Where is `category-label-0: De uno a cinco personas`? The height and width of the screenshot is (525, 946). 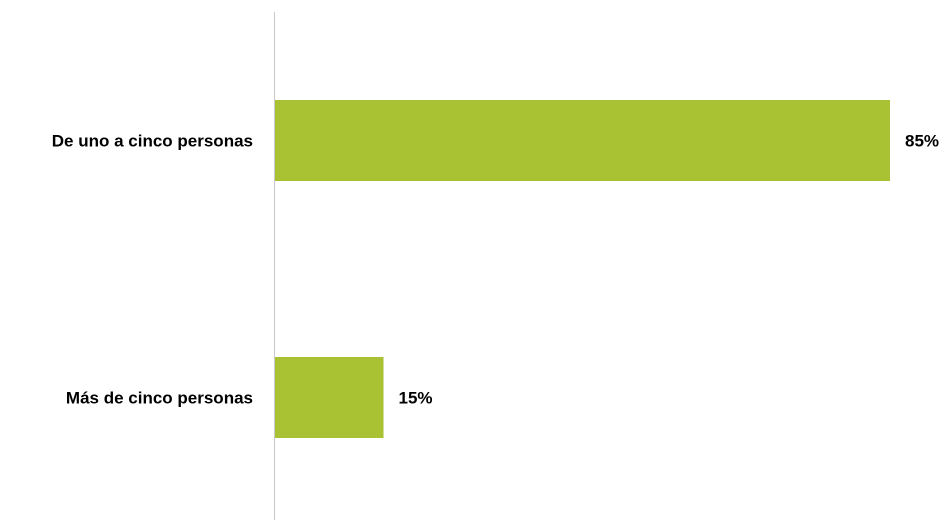 category-label-0: De uno a cinco personas is located at coordinates (152, 141).